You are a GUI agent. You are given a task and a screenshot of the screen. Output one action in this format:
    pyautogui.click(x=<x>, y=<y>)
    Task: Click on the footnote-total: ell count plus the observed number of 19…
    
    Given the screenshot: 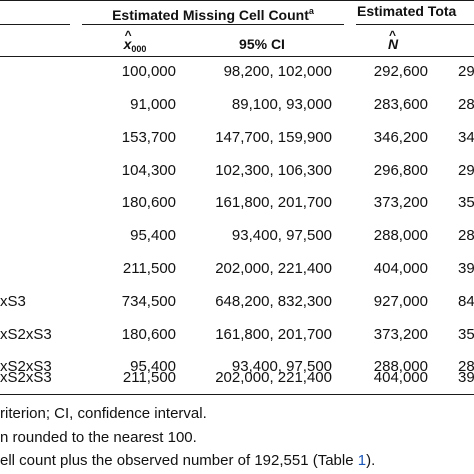 What is the action you would take?
    pyautogui.click(x=188, y=460)
    